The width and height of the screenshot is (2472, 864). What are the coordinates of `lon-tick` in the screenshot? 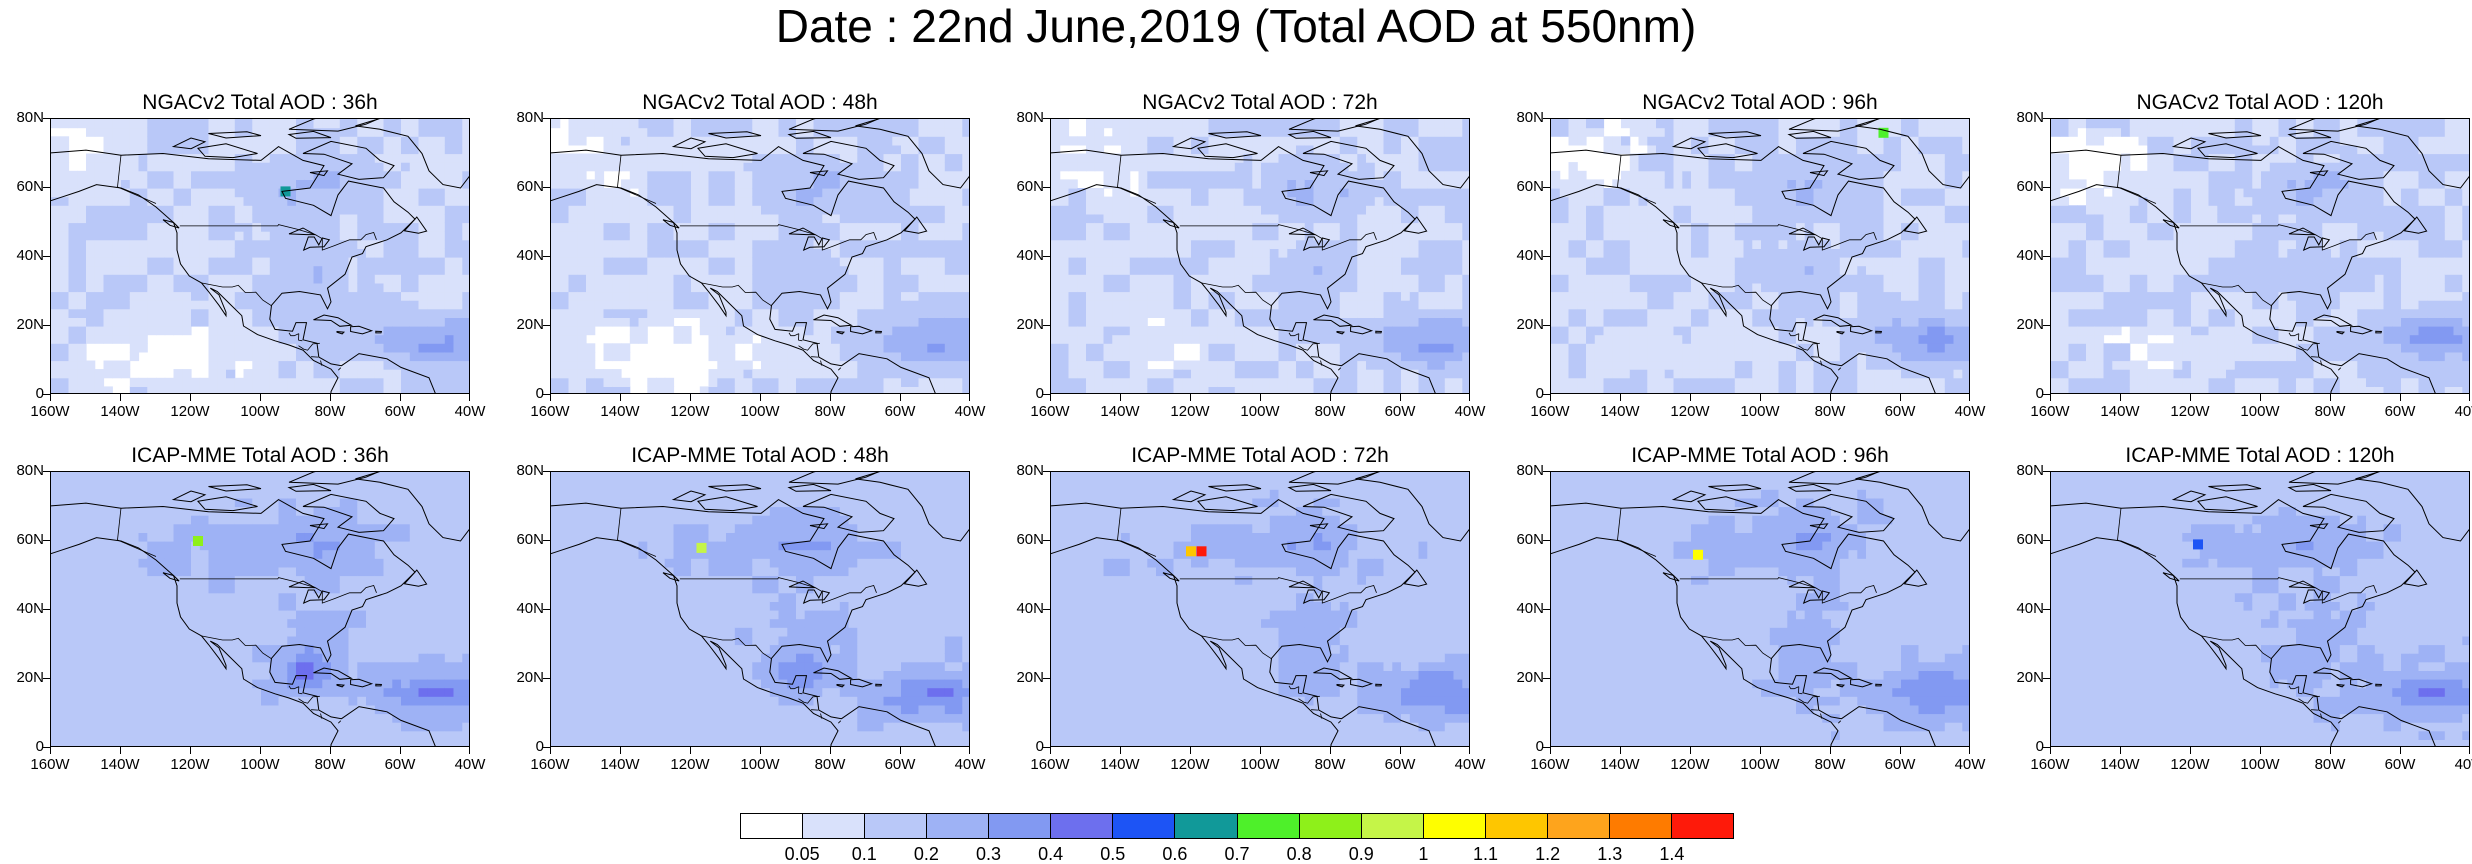 It's located at (900, 397).